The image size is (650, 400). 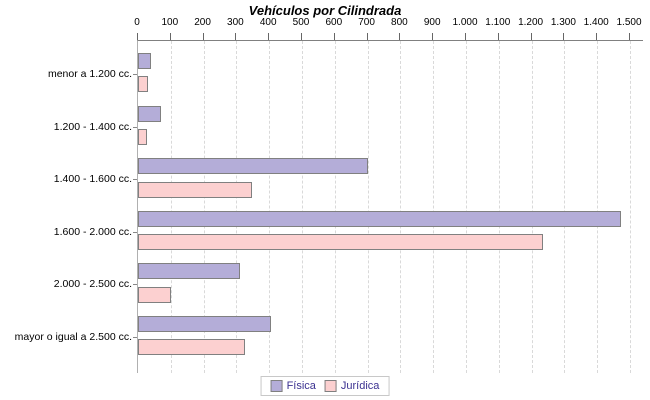 I want to click on x-tick-label: 1.400, so click(x=596, y=22).